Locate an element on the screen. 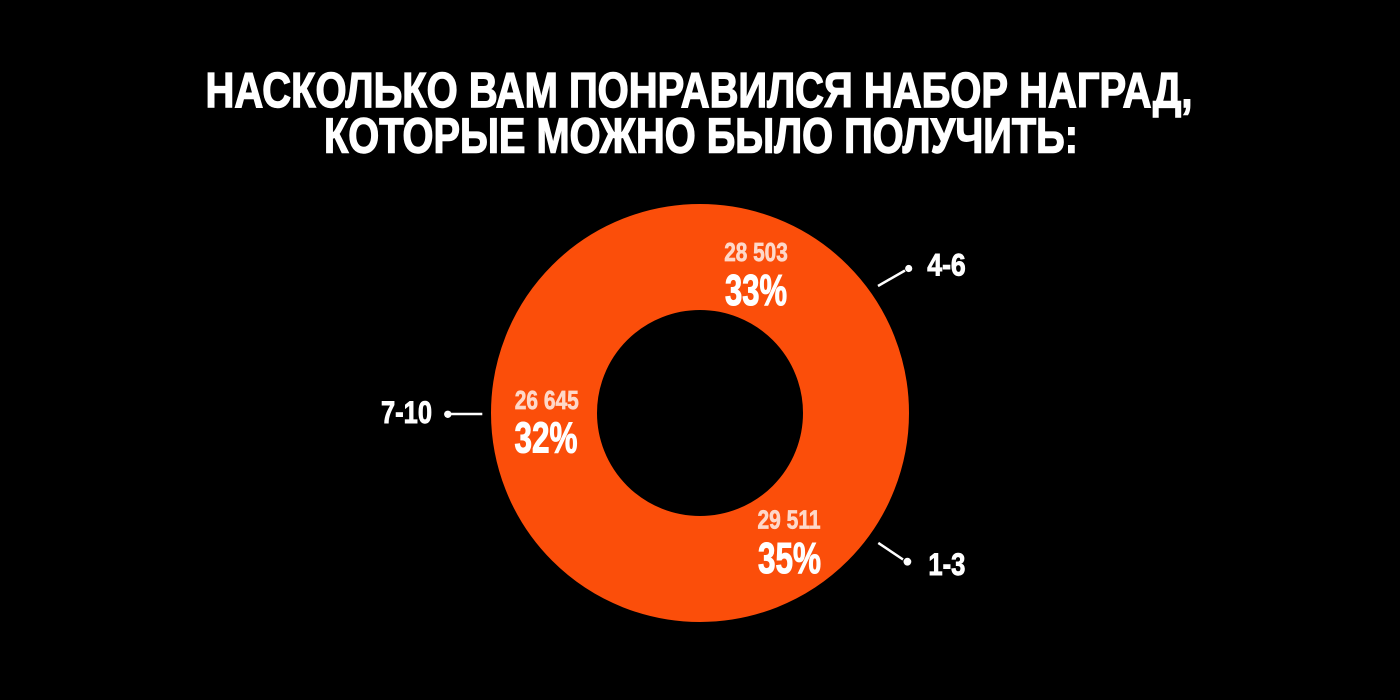 Image resolution: width=1400 pixels, height=700 pixels. svg-text:НАСКОЛЬКО ВАМ ПОНРАВИЛСЯ НАБОР: НАСКОЛЬКО ВАМ ПОНРАВИЛСЯ НАБОР НАГРАД, is located at coordinates (699, 90).